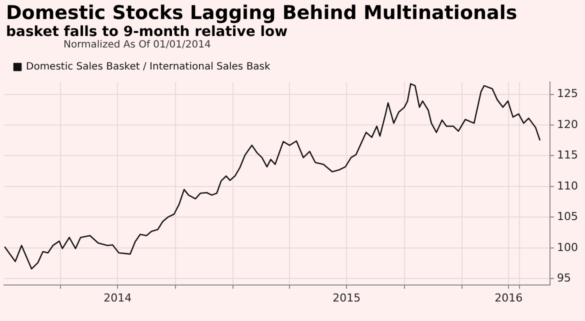 The width and height of the screenshot is (585, 321). Describe the element at coordinates (567, 217) in the screenshot. I see `y-tick-label: 105` at that location.